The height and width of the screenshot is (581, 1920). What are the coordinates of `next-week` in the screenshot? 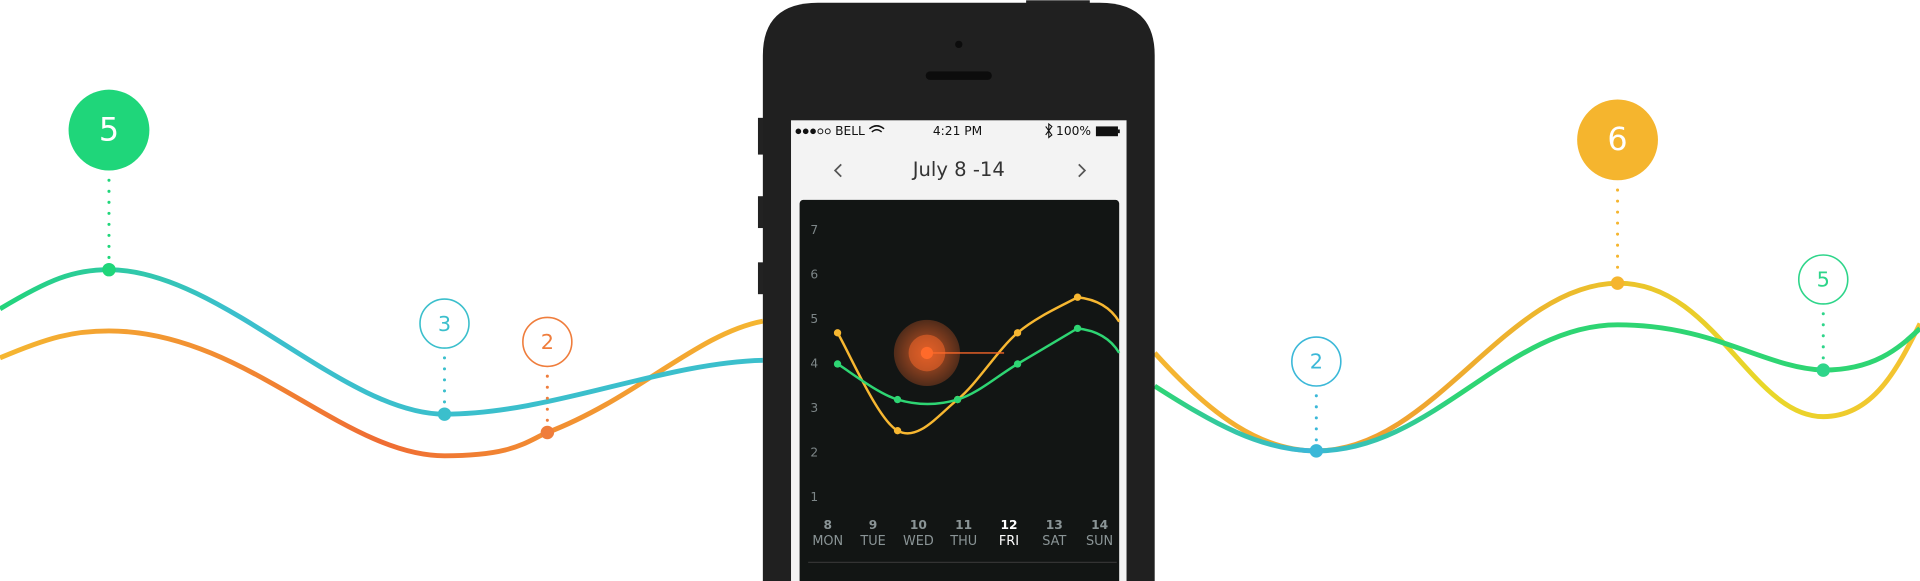 It's located at (1082, 170).